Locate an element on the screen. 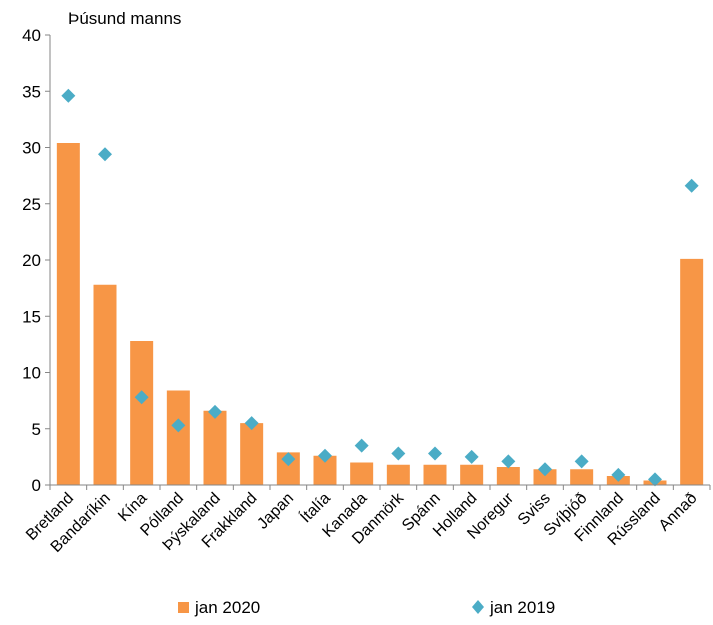  y-tick-label: 25 is located at coordinates (31, 204).